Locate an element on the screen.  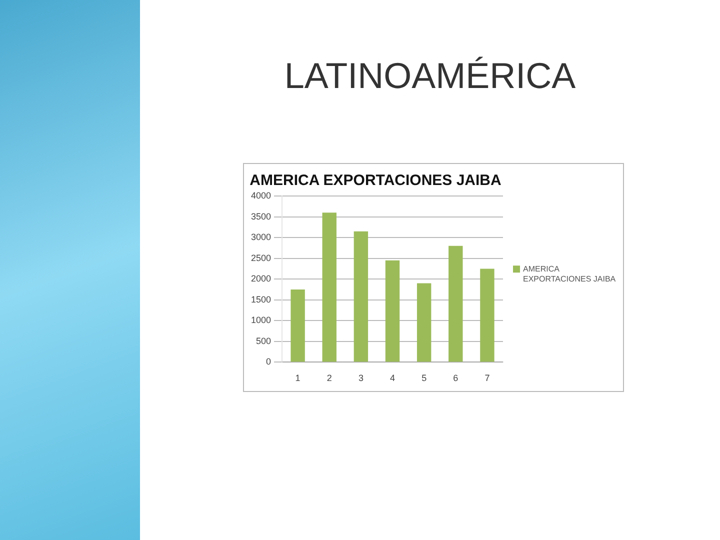
y-tick-label: 500 is located at coordinates (264, 341).